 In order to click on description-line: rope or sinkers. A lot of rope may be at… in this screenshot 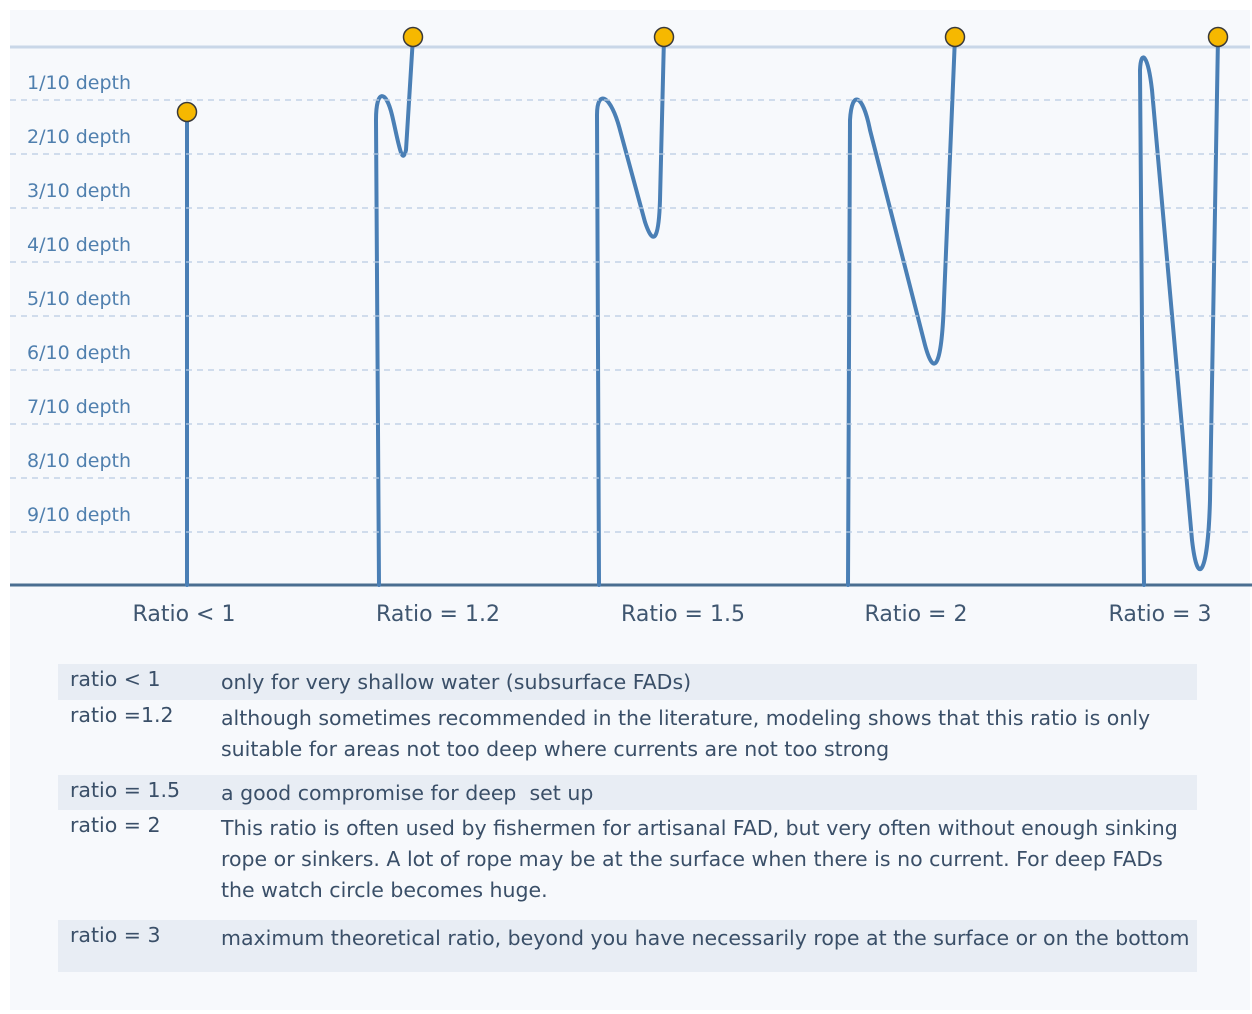, I will do `click(692, 859)`.